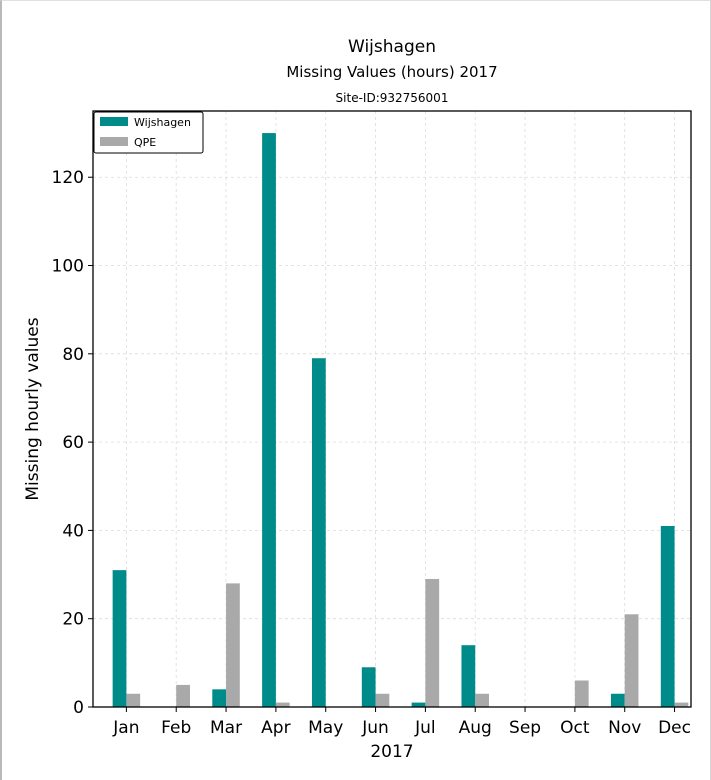 This screenshot has width=711, height=780. Describe the element at coordinates (33, 408) in the screenshot. I see `y-axis-label: Missing hourly values` at that location.